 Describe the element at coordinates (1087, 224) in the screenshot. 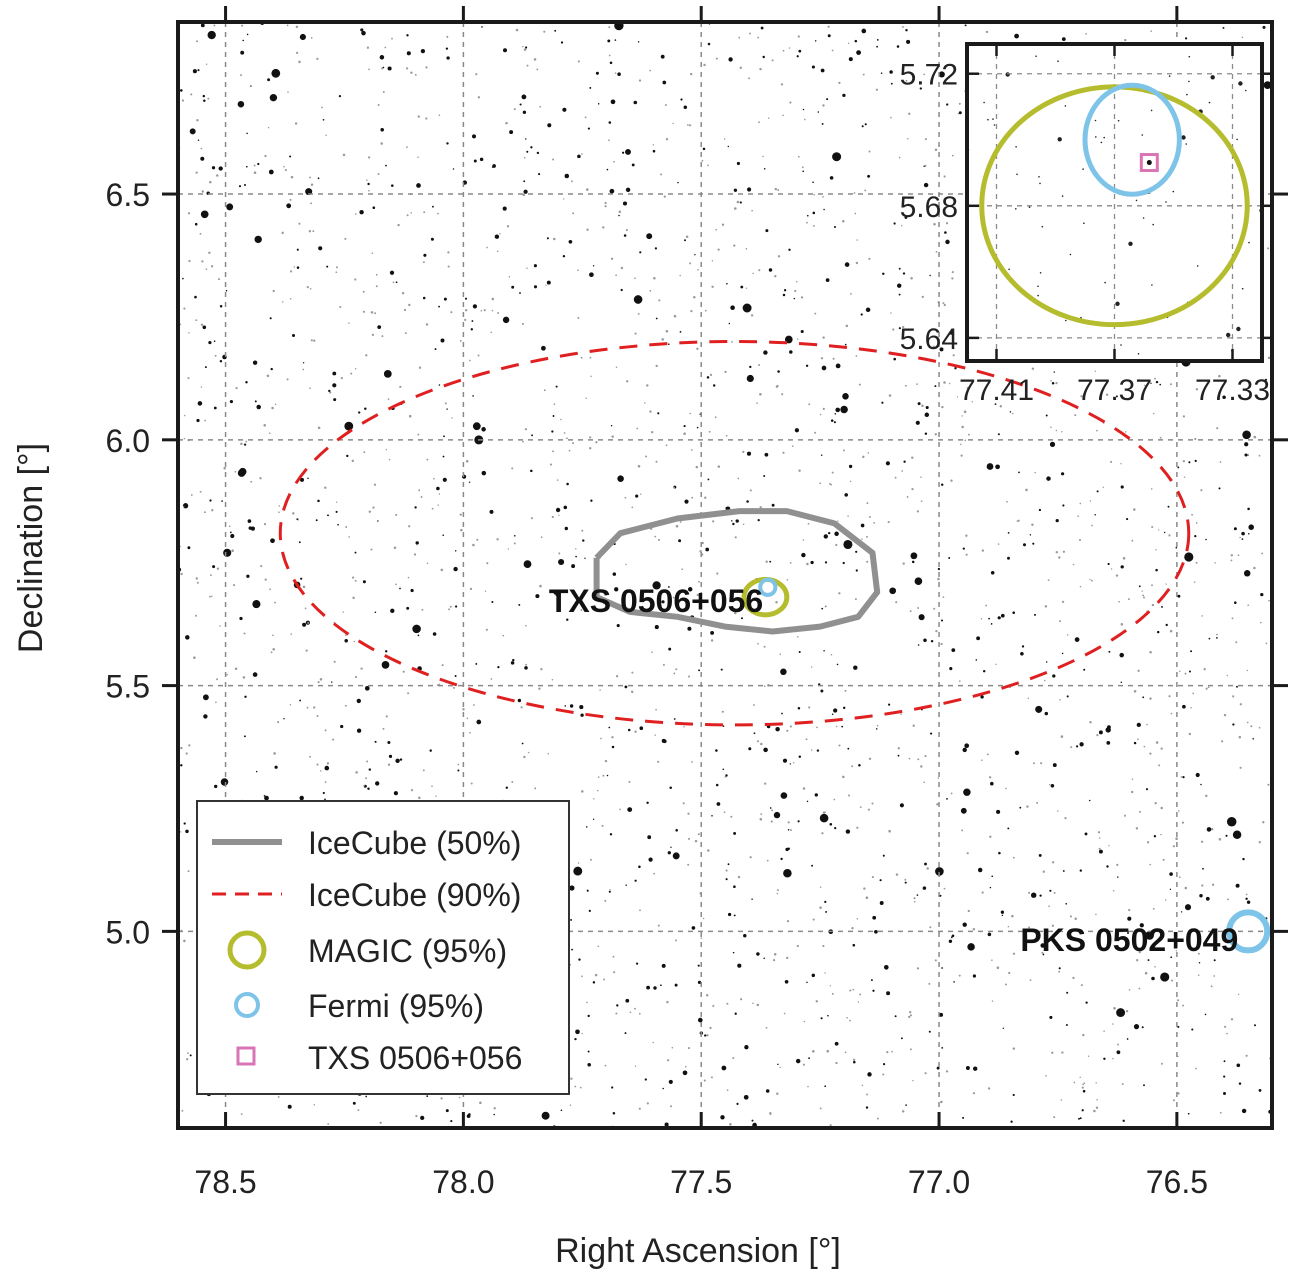

I see `inset-plot-panel: 77.41 77.37 77.33 5.64 5.68 5.72` at that location.